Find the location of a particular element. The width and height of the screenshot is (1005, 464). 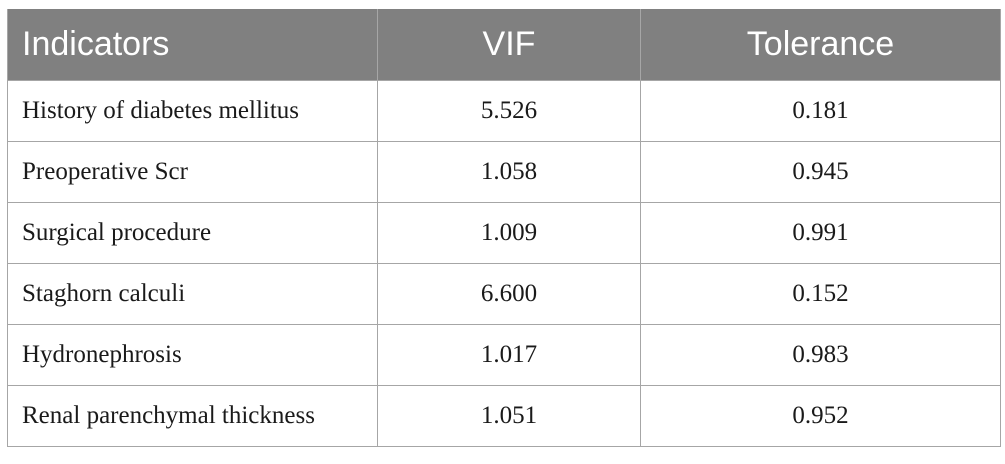

vif-cell: 1.009 is located at coordinates (509, 232).